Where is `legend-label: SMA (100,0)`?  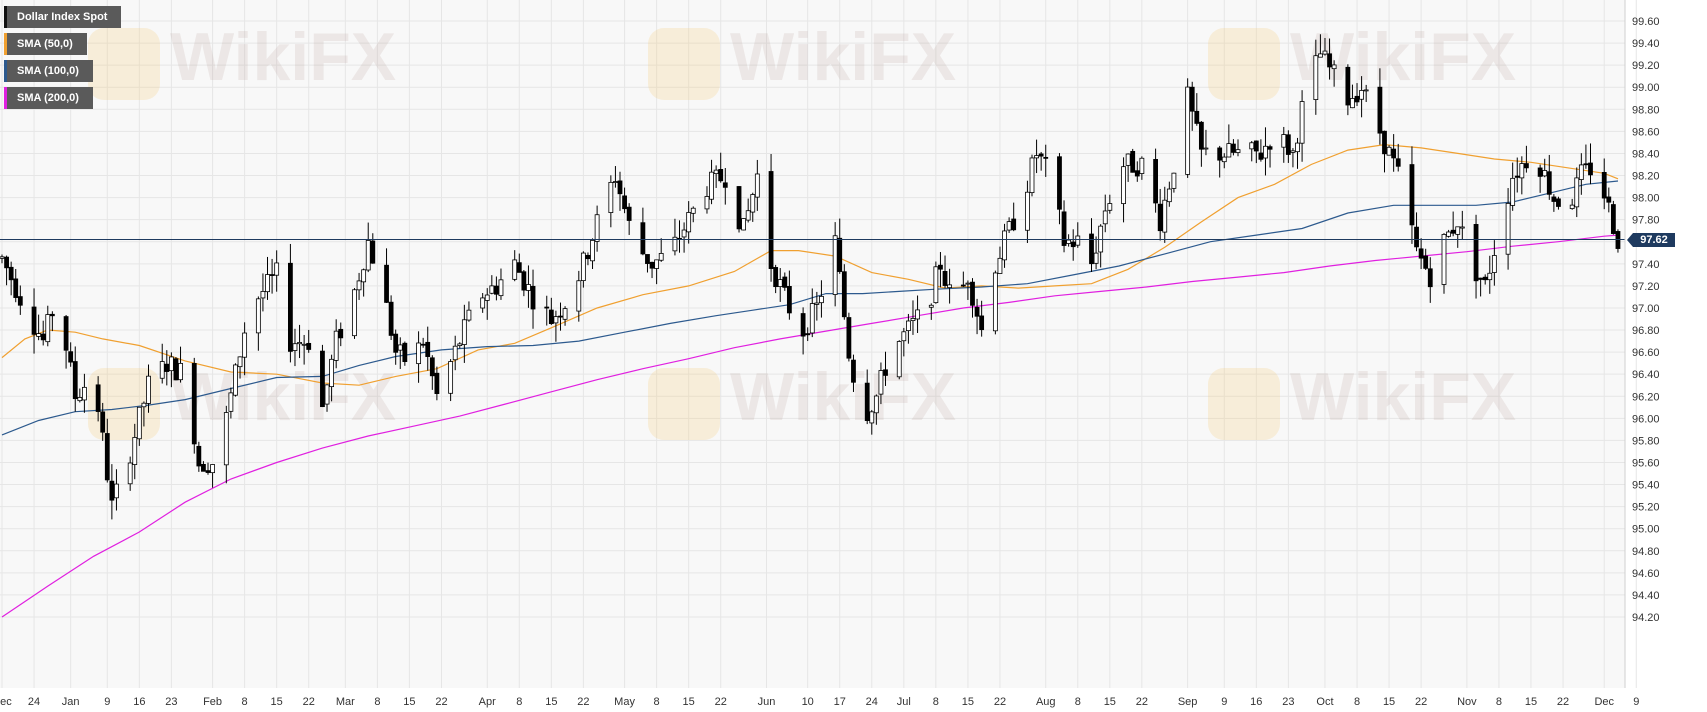 legend-label: SMA (100,0) is located at coordinates (48, 71).